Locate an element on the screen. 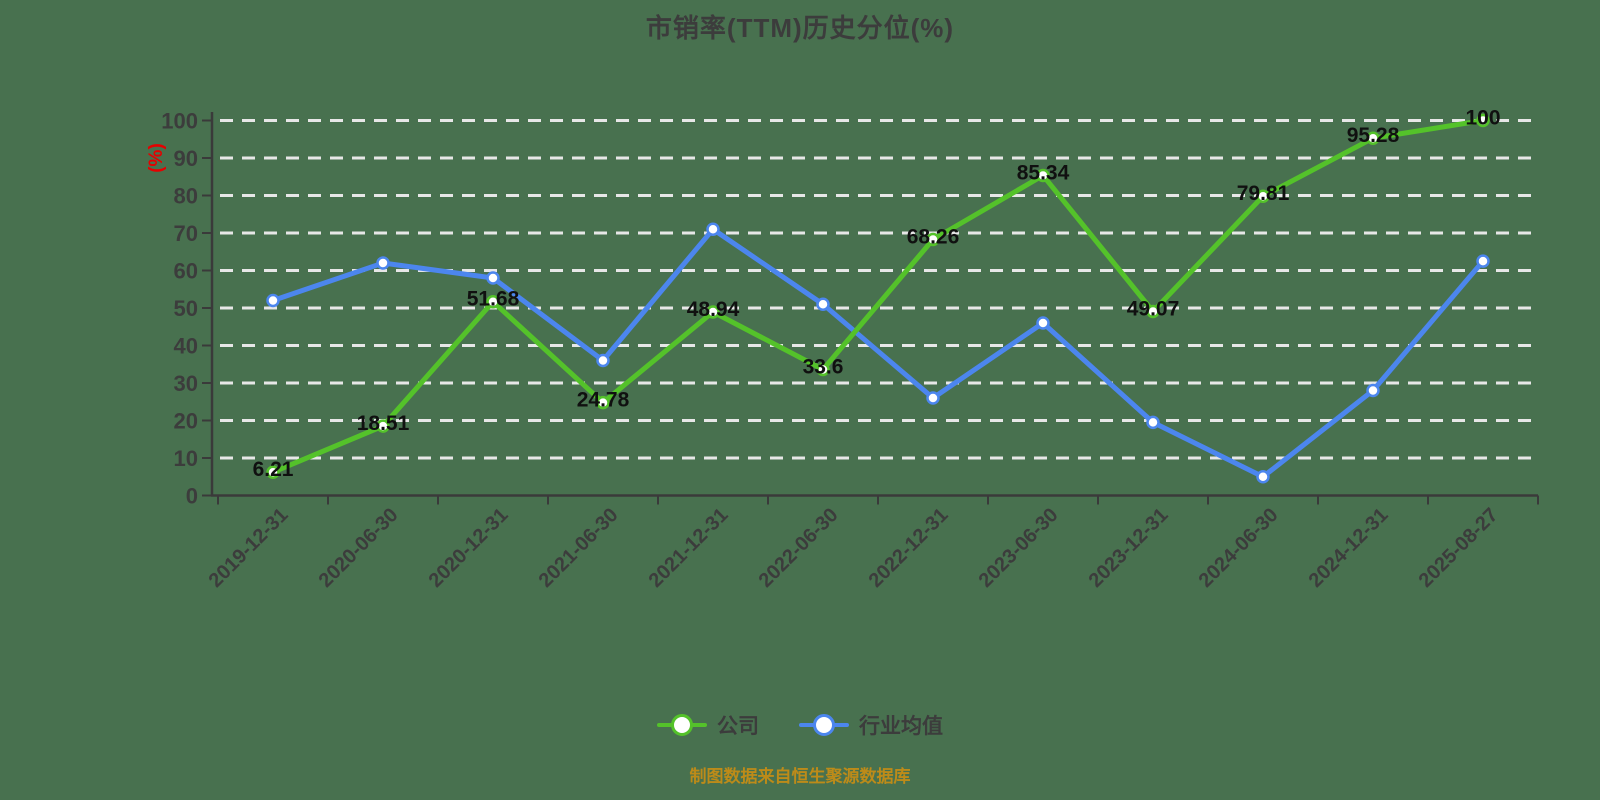 The height and width of the screenshot is (800, 1600). y-axis-tick-label: 70 is located at coordinates (186, 233).